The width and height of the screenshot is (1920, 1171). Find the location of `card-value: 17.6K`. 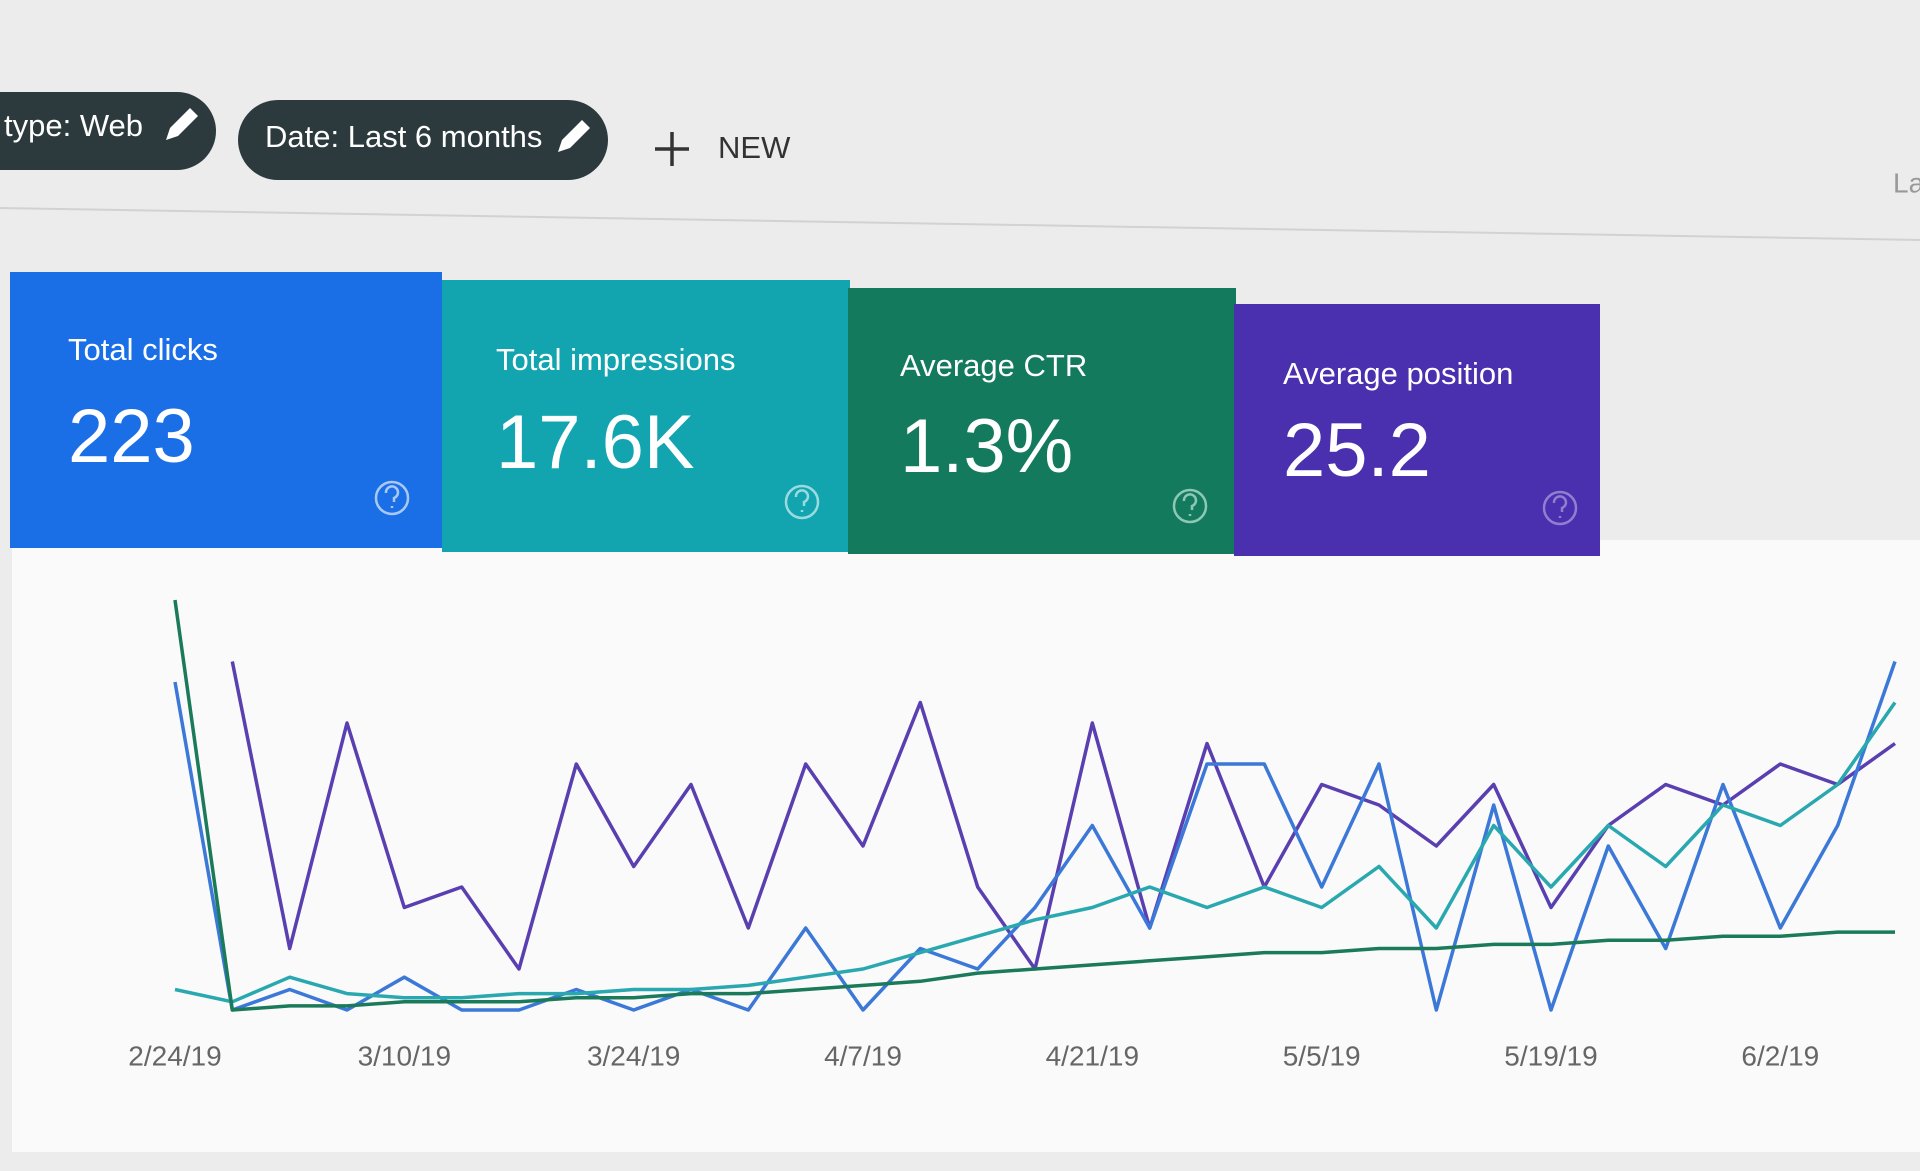

card-value: 17.6K is located at coordinates (595, 442).